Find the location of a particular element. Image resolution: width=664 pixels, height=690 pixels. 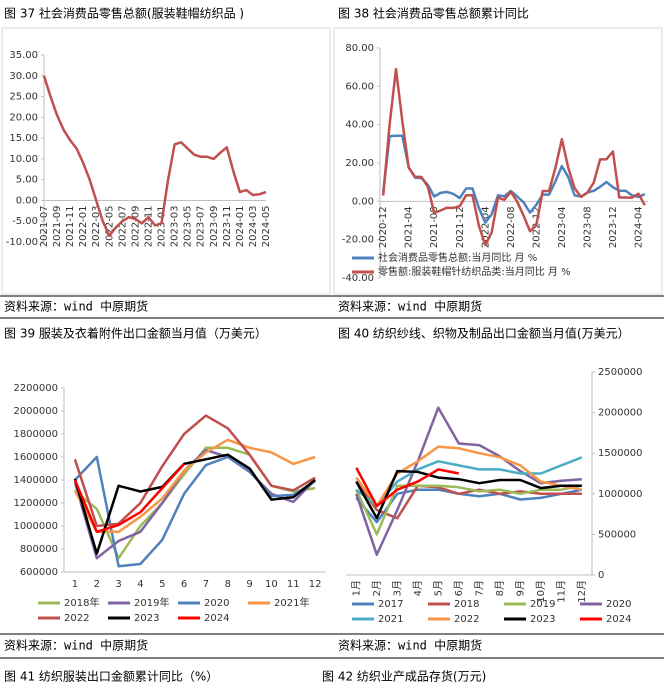

x-tick-label: 2022-03 is located at coordinates (96, 226).